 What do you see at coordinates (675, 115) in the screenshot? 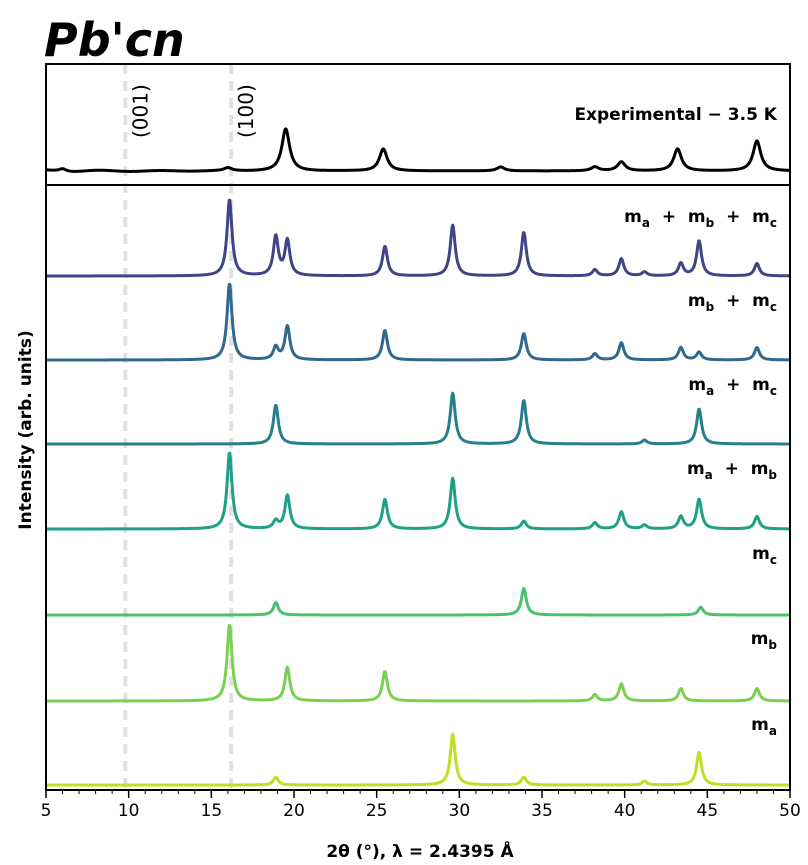
I see `experimental-label: Experimental − 3.5 K` at bounding box center [675, 115].